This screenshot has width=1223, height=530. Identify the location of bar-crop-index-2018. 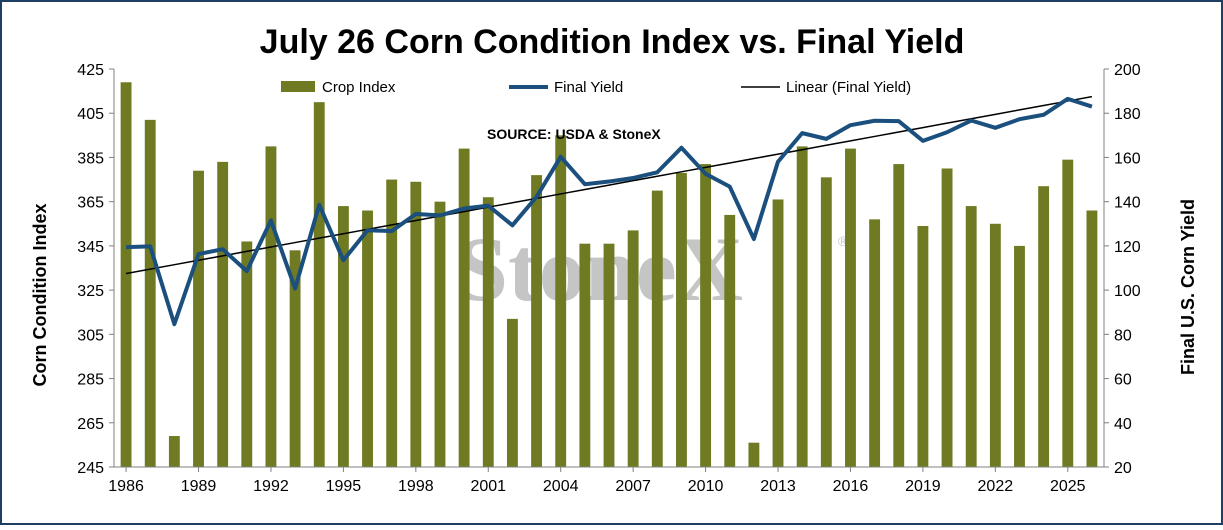
(899, 315).